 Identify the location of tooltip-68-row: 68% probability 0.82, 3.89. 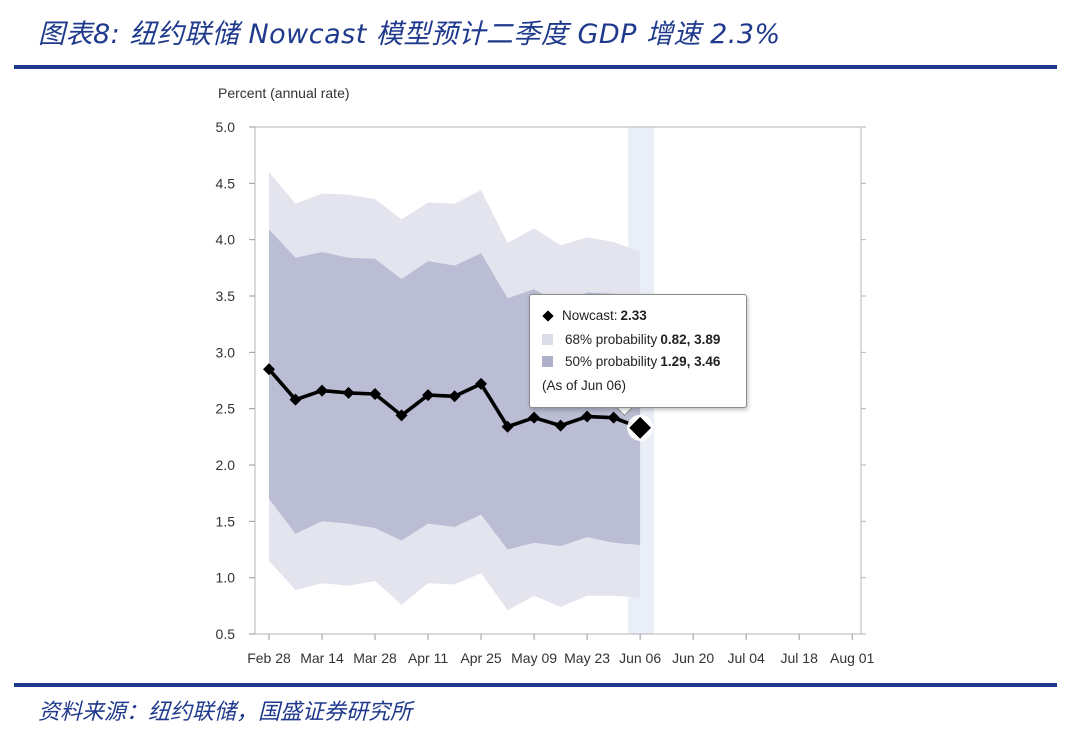
(631, 339).